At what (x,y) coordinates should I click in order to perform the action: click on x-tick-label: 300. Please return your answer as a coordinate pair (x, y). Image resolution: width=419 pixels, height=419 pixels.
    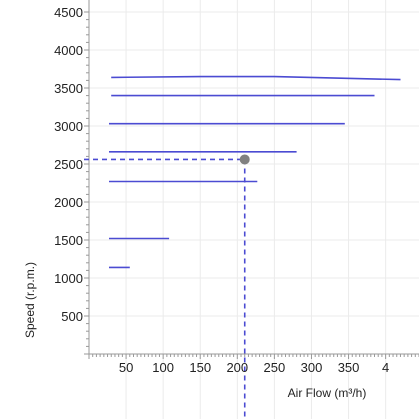
    Looking at the image, I should click on (312, 367).